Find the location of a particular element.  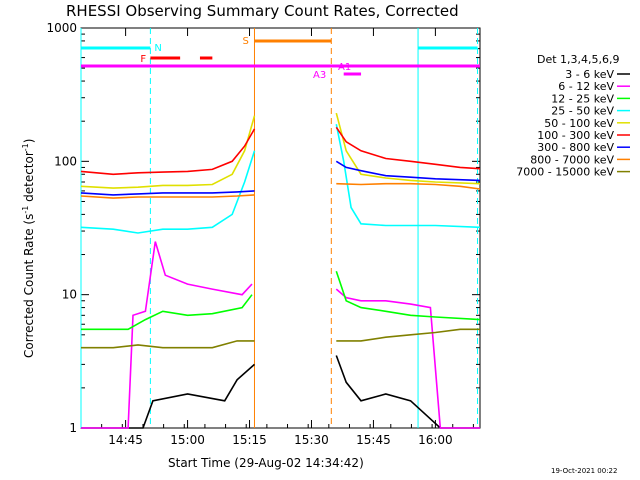

legend-entry-label: 6 - 12 keV is located at coordinates (586, 86).